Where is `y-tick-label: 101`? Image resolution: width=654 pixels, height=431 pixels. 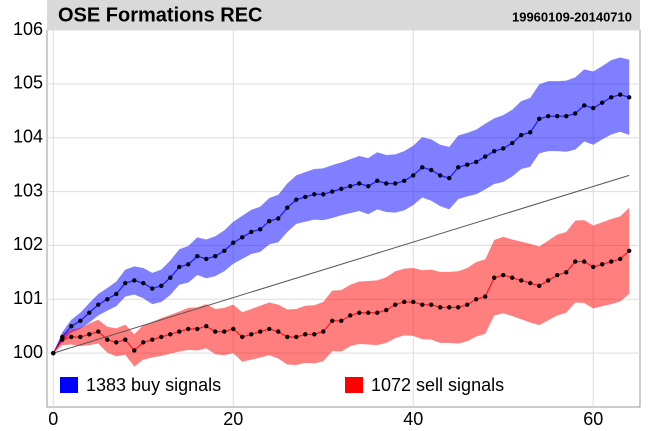
y-tick-label: 101 is located at coordinates (28, 298).